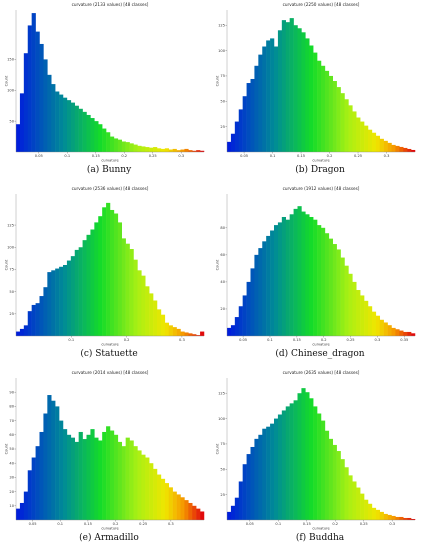  Describe the element at coordinates (243, 340) in the screenshot. I see `x-tick-label-chinese-dragon: 0.05` at that location.